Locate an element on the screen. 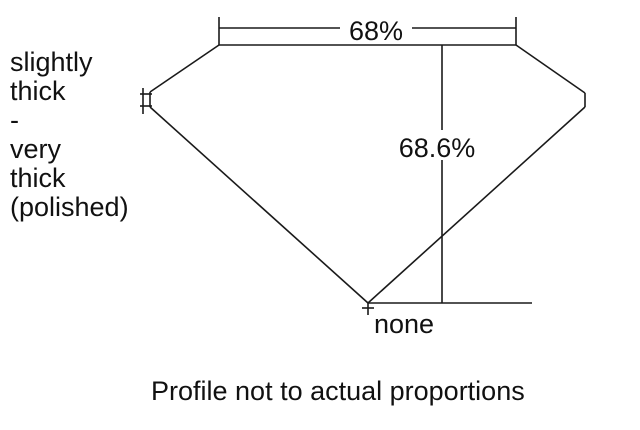 The width and height of the screenshot is (640, 430). girdle-label: slightly thick - very thick (polished) is located at coordinates (90, 135).